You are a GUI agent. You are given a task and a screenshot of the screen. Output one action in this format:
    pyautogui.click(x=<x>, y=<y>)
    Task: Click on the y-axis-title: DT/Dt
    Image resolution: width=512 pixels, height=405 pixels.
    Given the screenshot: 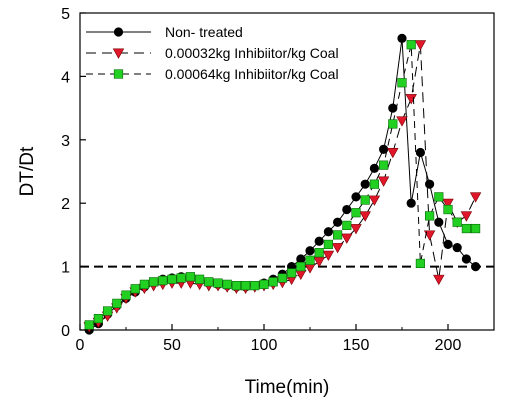 What is the action you would take?
    pyautogui.click(x=27, y=171)
    